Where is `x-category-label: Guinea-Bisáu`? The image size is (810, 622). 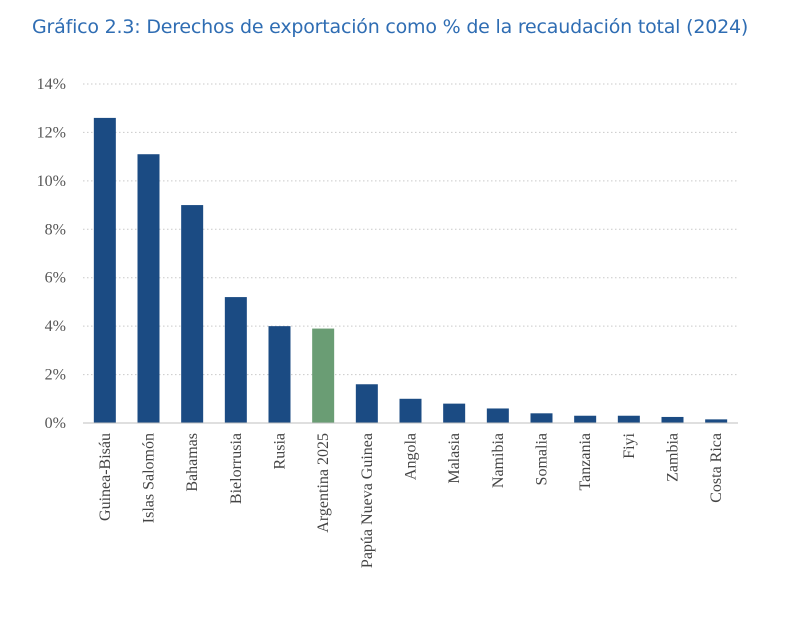 x-category-label: Guinea-Bisáu is located at coordinates (105, 477).